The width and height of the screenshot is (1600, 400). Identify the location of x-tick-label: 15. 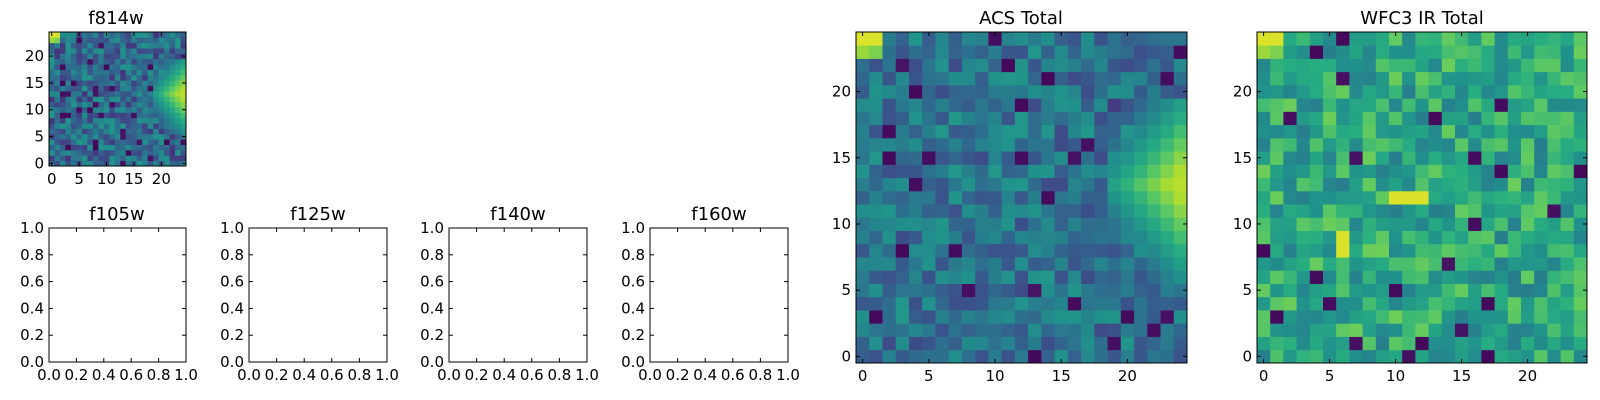
(1061, 376).